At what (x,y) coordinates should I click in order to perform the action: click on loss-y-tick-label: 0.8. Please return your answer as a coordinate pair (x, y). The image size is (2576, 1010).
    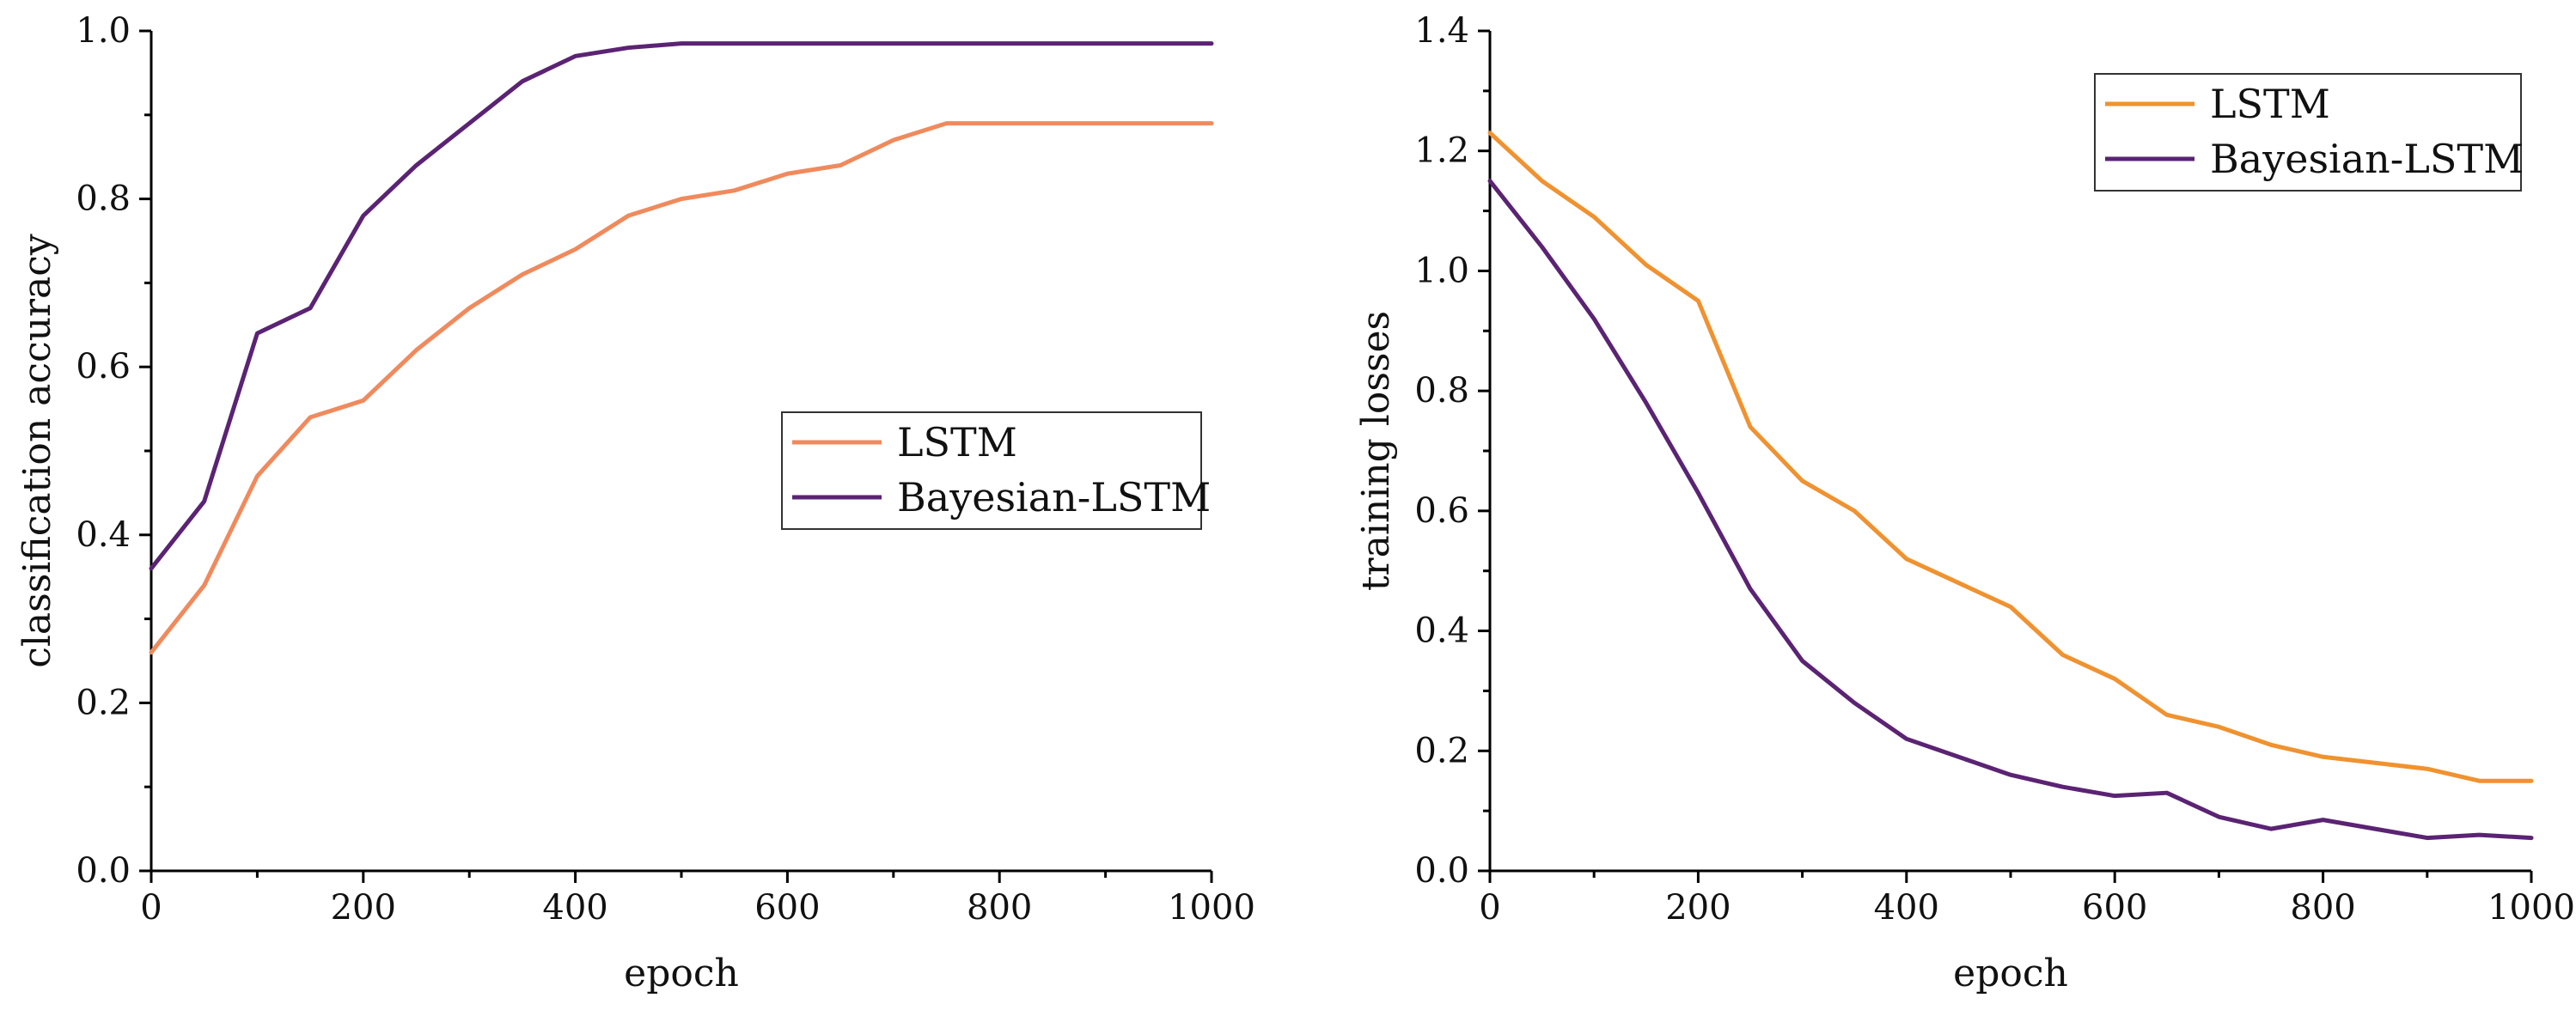
    Looking at the image, I should click on (1441, 391).